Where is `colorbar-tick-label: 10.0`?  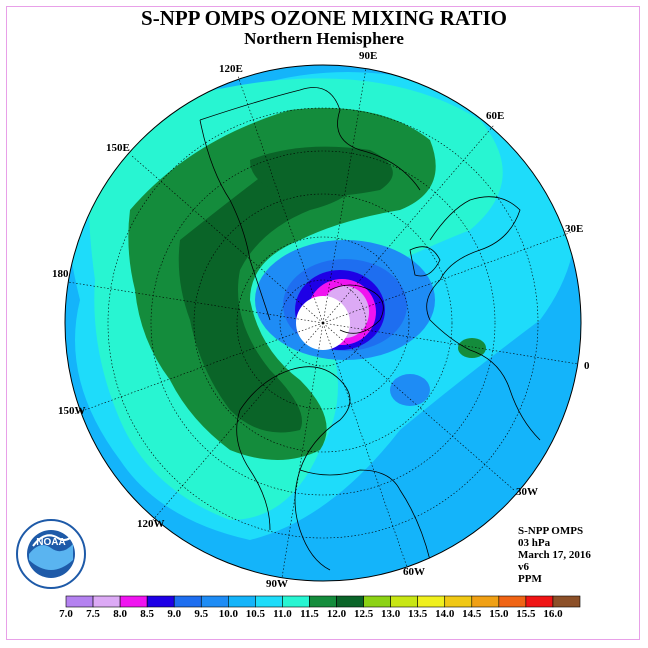 colorbar-tick-label: 10.0 is located at coordinates (228, 614).